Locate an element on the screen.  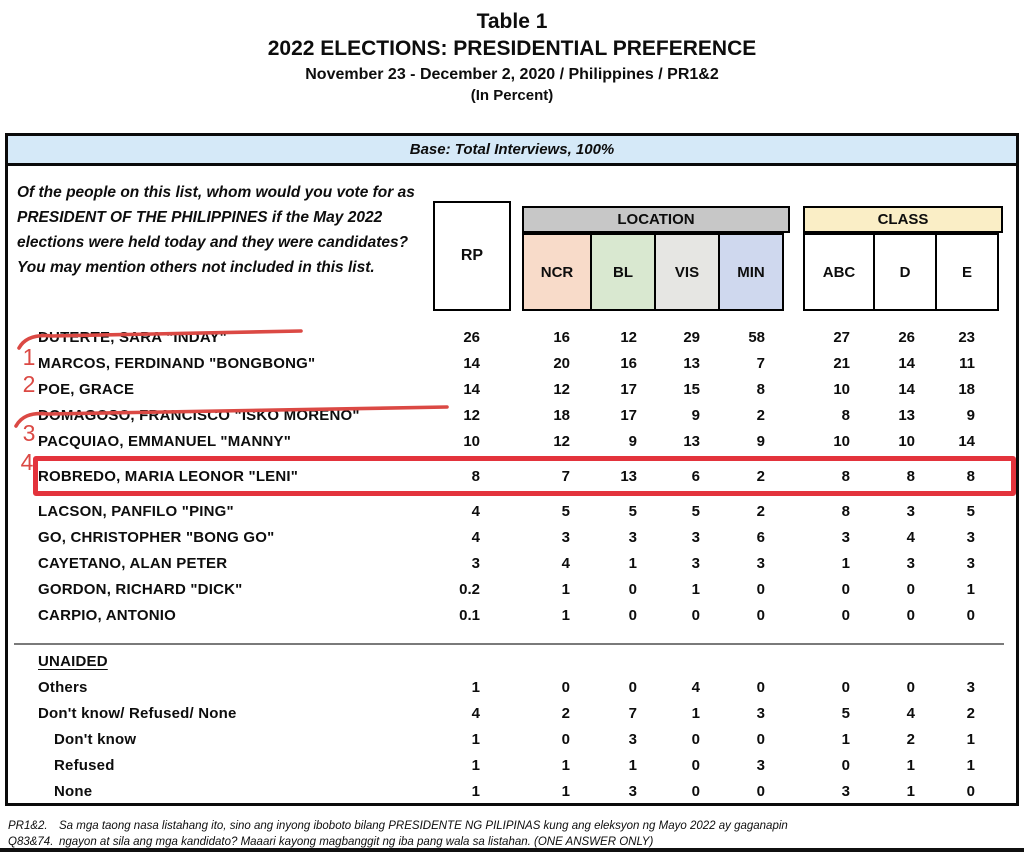
section-divider is located at coordinates (509, 644).